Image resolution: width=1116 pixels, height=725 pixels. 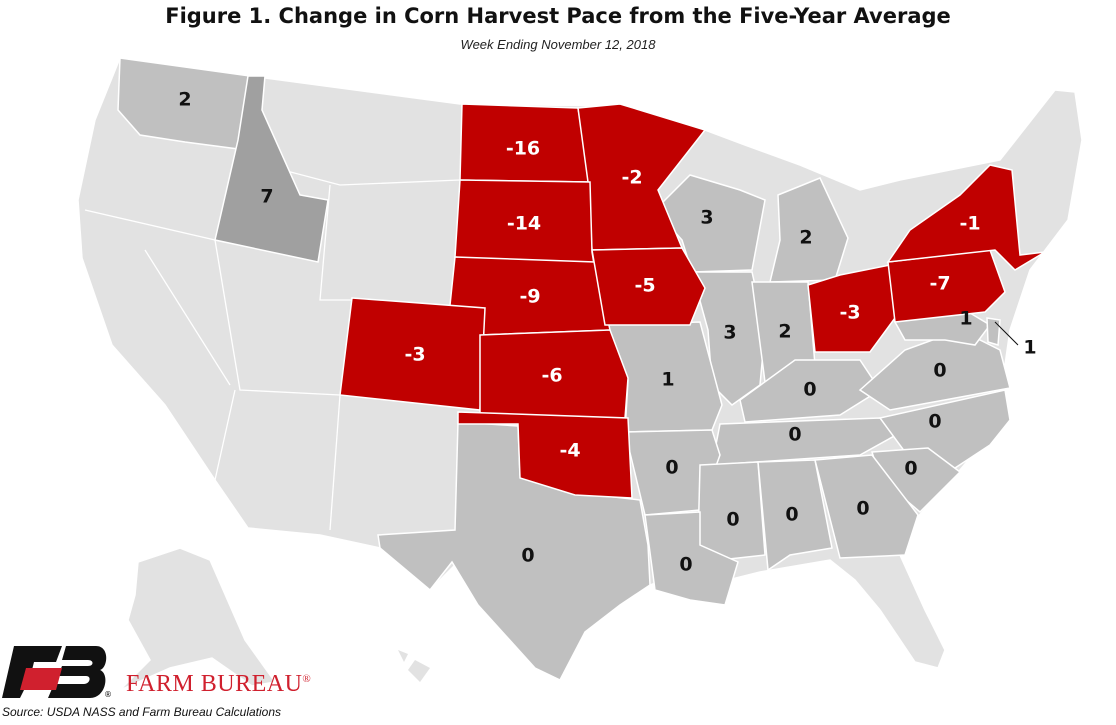 What do you see at coordinates (849, 313) in the screenshot?
I see `label-oh: -3` at bounding box center [849, 313].